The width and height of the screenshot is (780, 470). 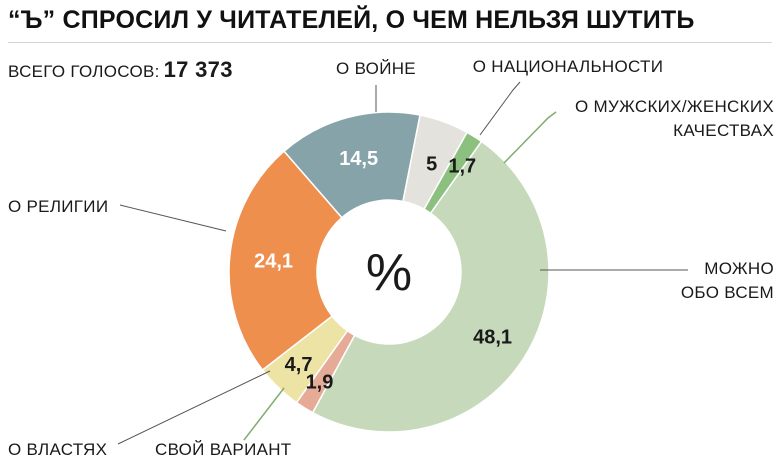 What do you see at coordinates (58, 206) in the screenshot?
I see `slice-label: О РЕЛИГИИ` at bounding box center [58, 206].